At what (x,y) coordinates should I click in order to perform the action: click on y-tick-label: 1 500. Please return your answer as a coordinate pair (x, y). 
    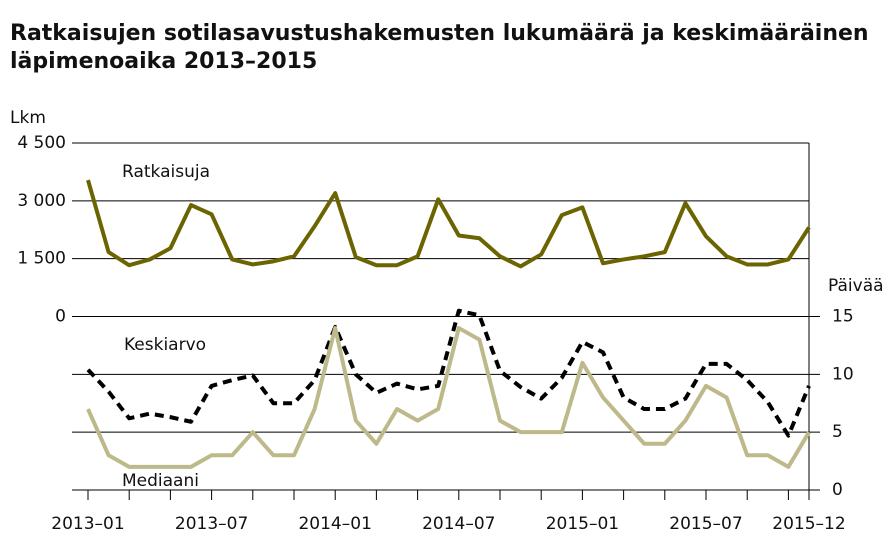
    Looking at the image, I should click on (41, 259).